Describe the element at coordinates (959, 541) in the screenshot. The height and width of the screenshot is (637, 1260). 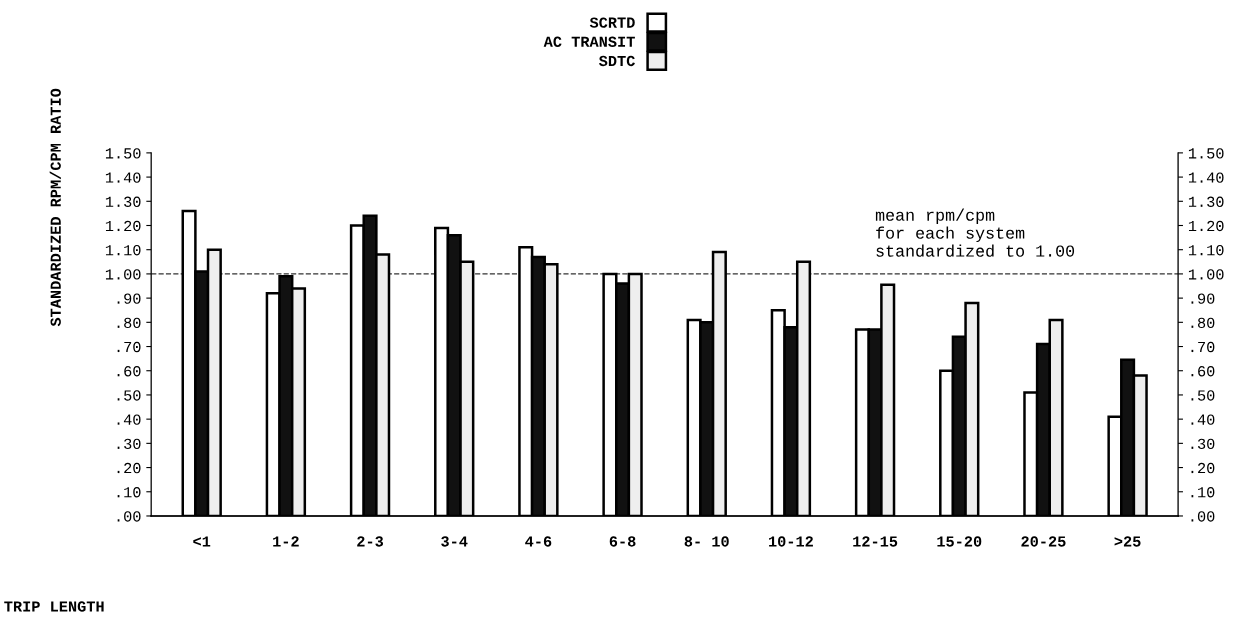
I see `x-tick-label: 15-20` at that location.